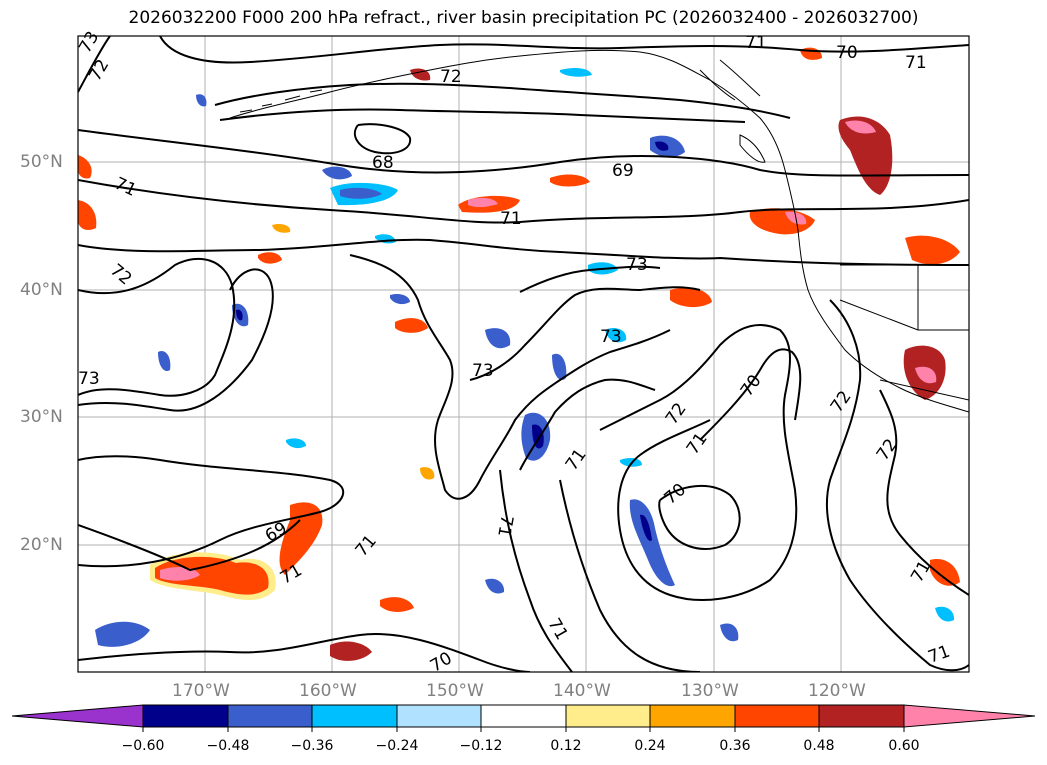 The width and height of the screenshot is (1047, 765). Describe the element at coordinates (730, 80) in the screenshot. I see `coast-detail` at that location.